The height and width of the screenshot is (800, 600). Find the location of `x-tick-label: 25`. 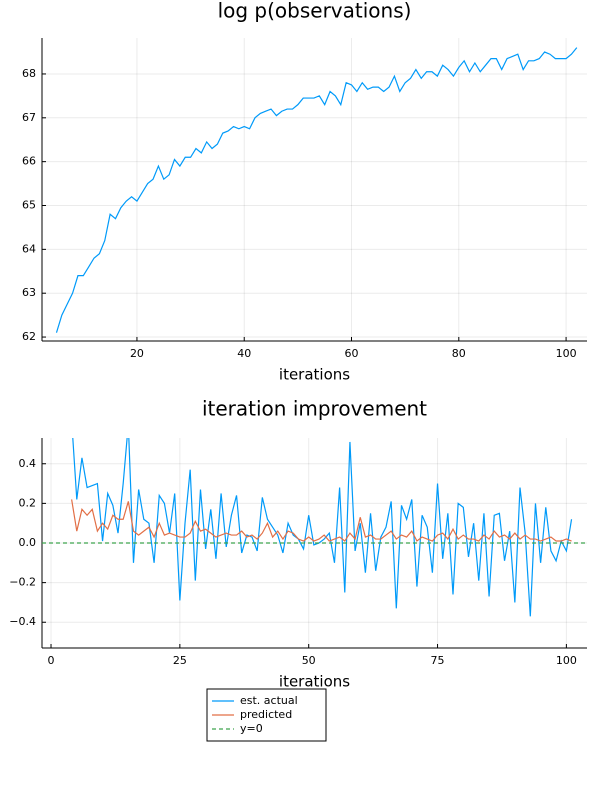

x-tick-label: 25 is located at coordinates (180, 660).